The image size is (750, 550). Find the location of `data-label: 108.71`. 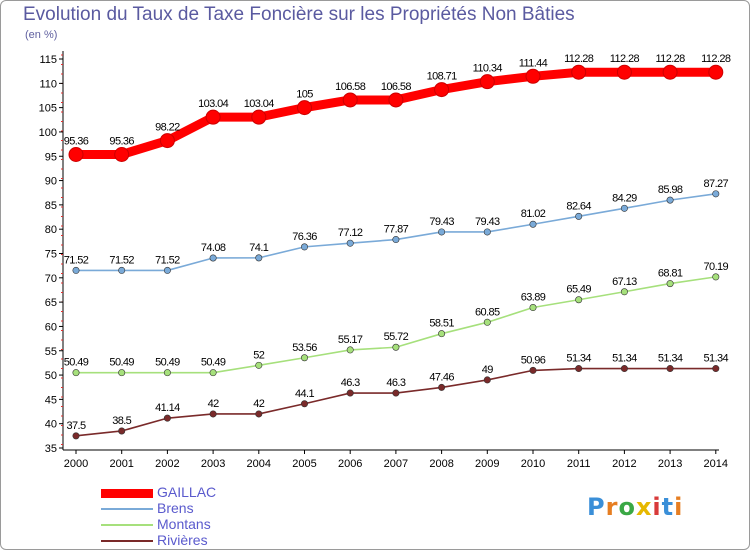

data-label: 108.71 is located at coordinates (442, 77).